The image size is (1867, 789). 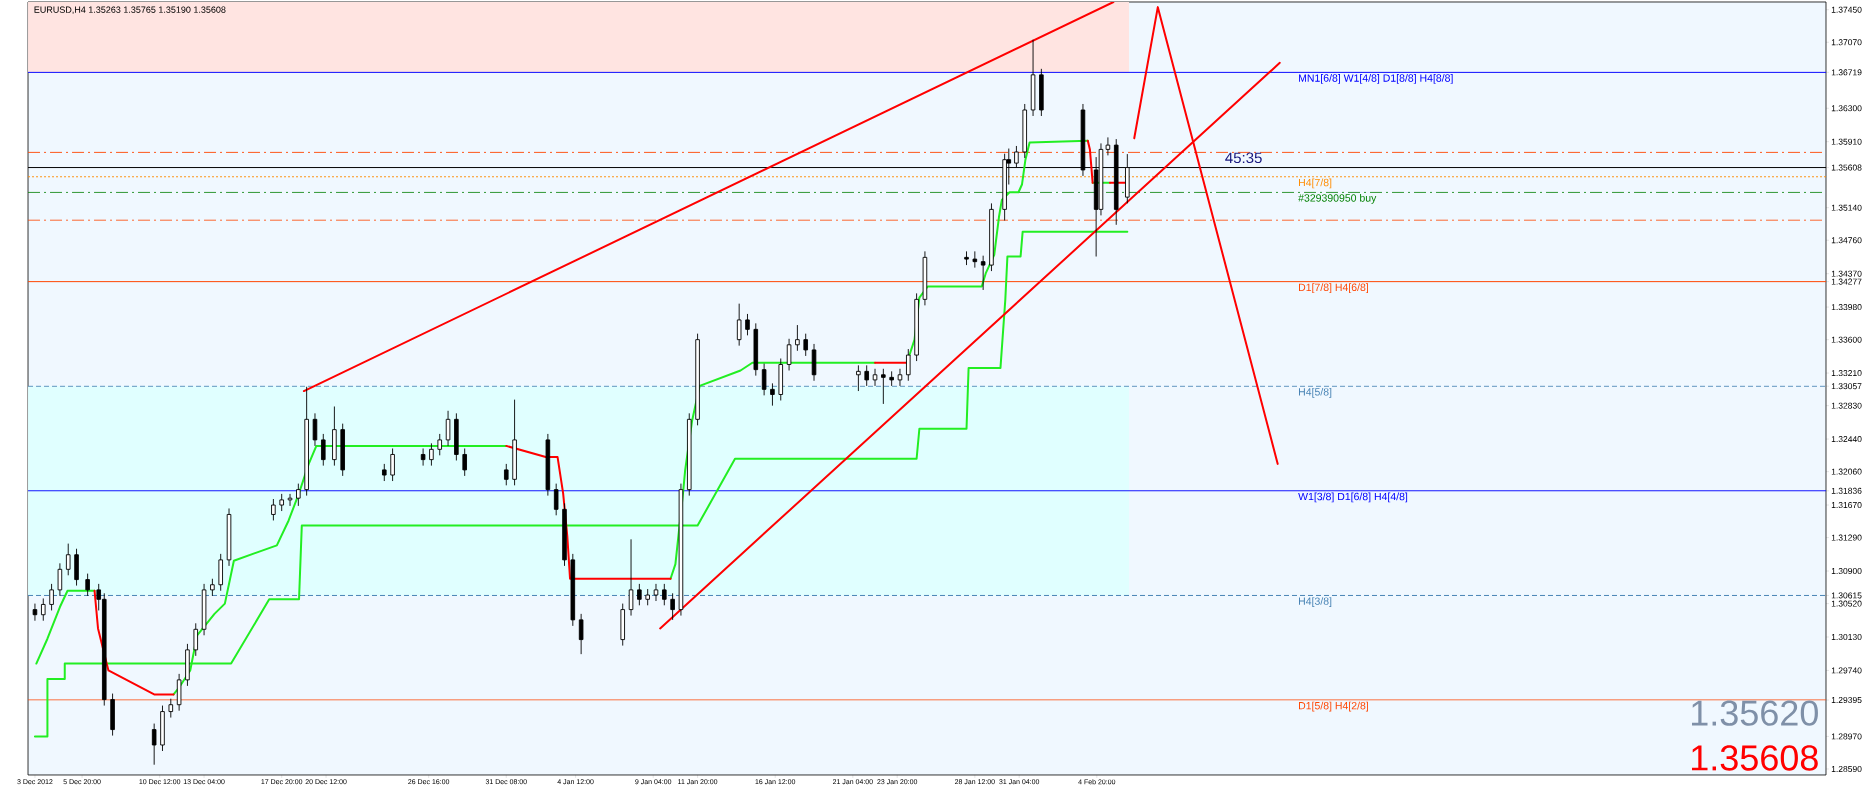 I want to click on ref-line-label: D1[5/8] H4[2/8], so click(x=1333, y=706).